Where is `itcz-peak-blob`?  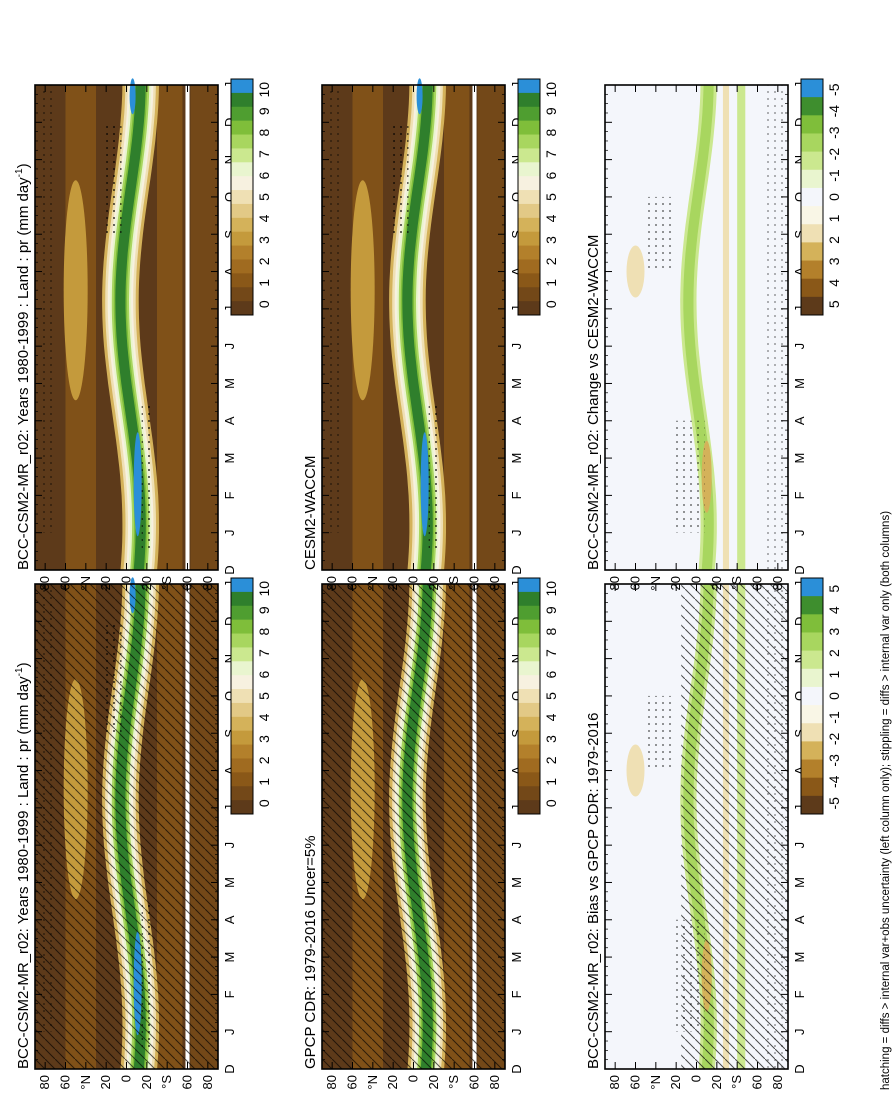 itcz-peak-blob is located at coordinates (137, 484).